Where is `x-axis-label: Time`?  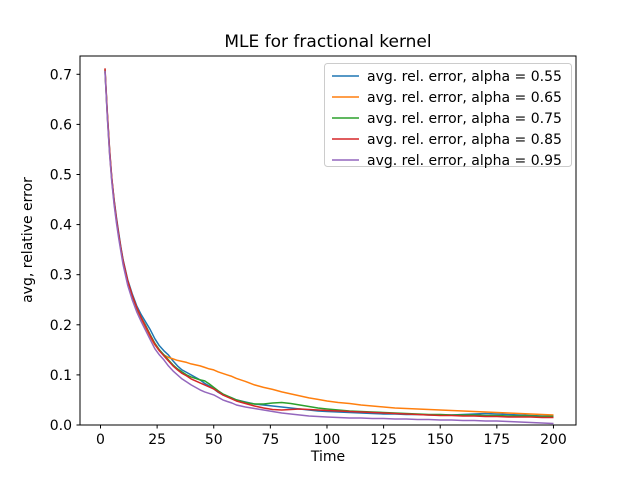
x-axis-label: Time is located at coordinates (327, 457).